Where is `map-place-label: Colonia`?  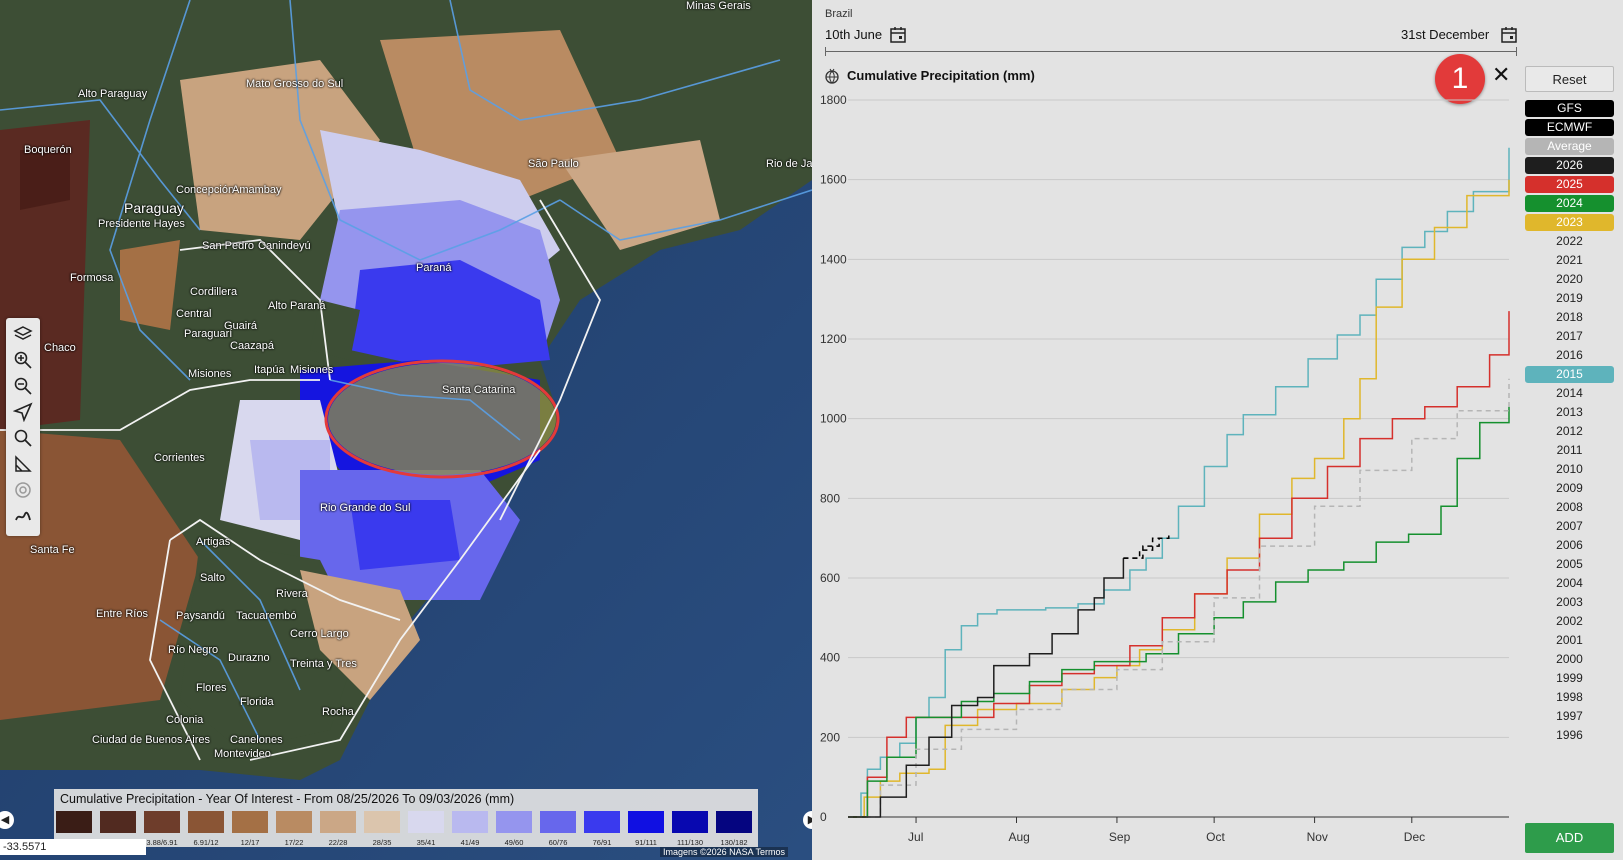 map-place-label: Colonia is located at coordinates (185, 720).